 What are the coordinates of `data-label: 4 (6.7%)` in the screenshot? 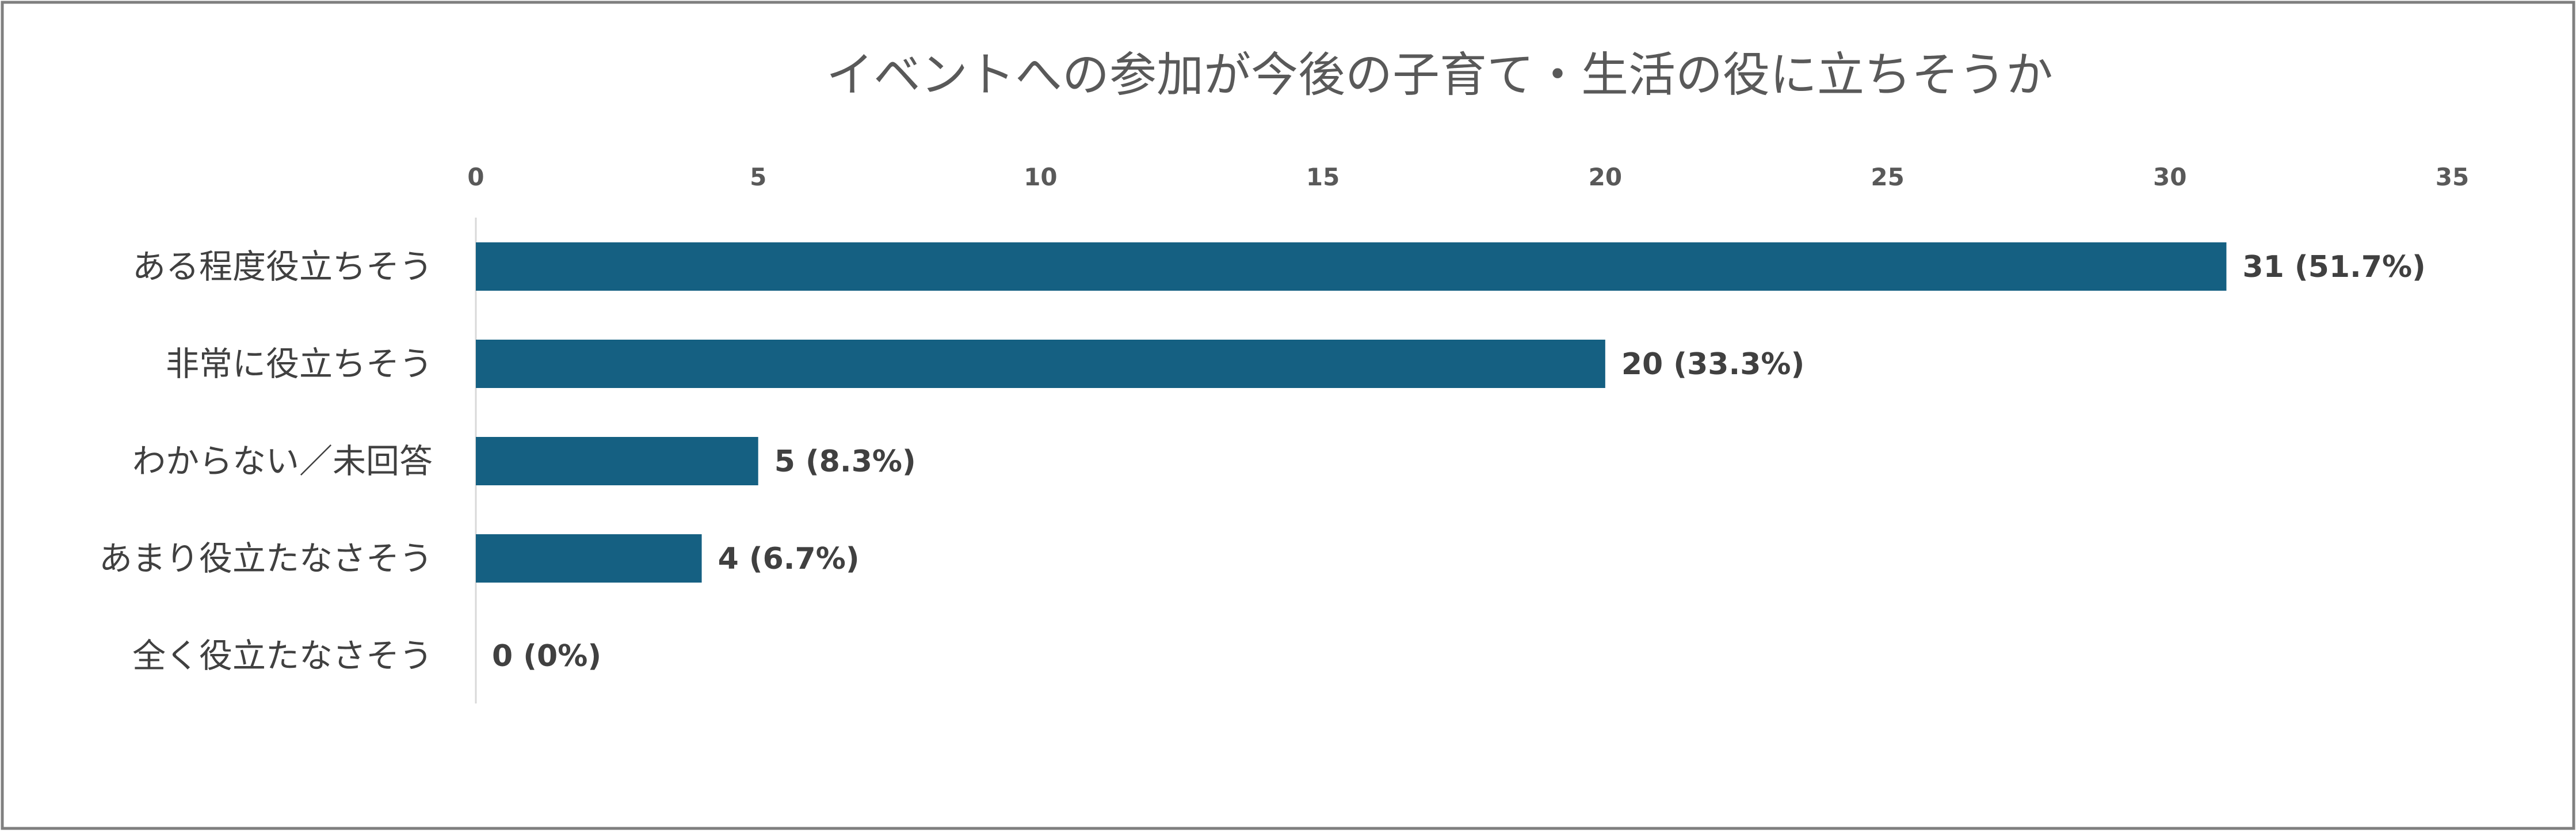 It's located at (789, 559).